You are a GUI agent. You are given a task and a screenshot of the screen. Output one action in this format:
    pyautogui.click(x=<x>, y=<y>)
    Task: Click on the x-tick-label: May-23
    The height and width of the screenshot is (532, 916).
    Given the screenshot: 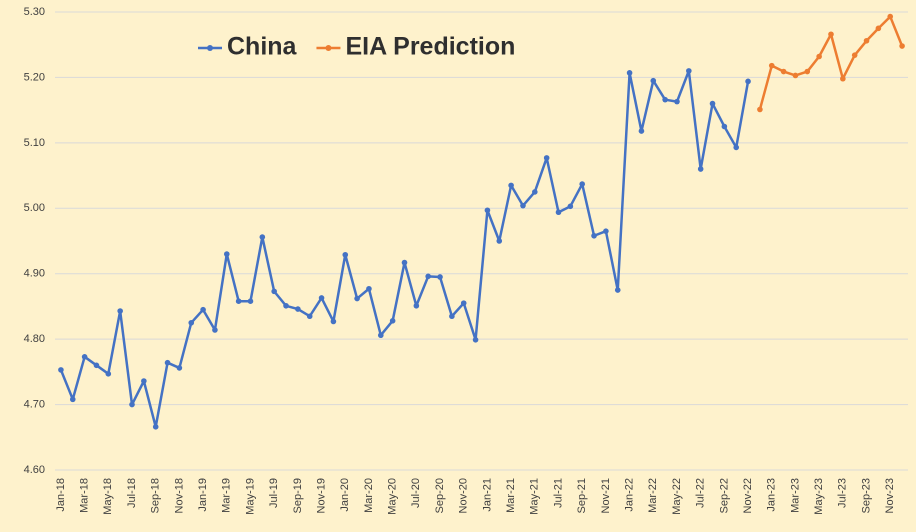 What is the action you would take?
    pyautogui.click(x=819, y=496)
    